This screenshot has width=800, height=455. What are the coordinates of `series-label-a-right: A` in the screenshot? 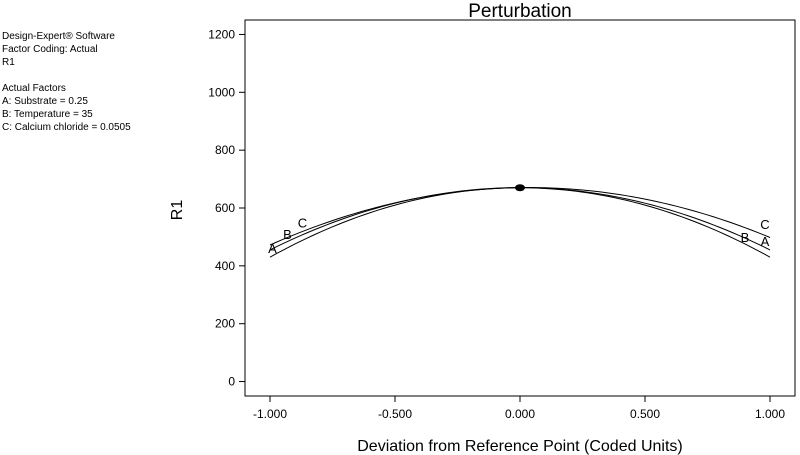 It's located at (765, 241).